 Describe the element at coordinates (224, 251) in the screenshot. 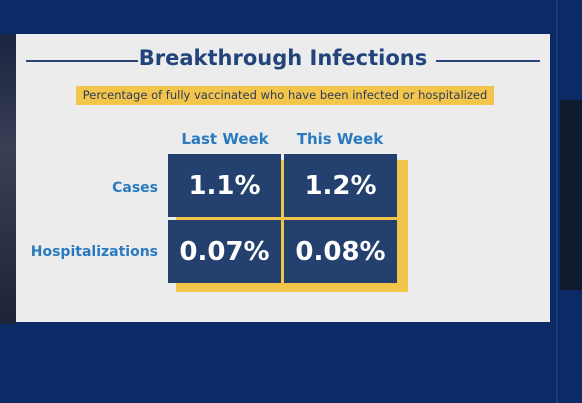

I see `cell-hospitalizations-last-week: 0.07%` at that location.